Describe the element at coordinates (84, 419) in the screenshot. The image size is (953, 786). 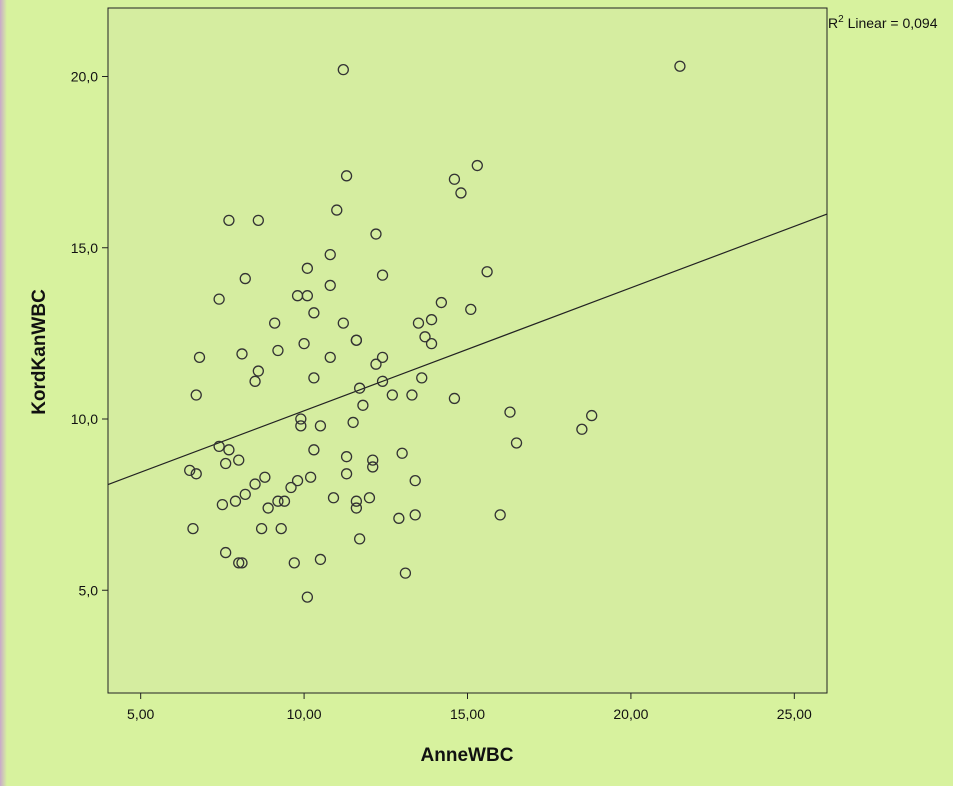
I see `y-tick-label: 10,0` at that location.